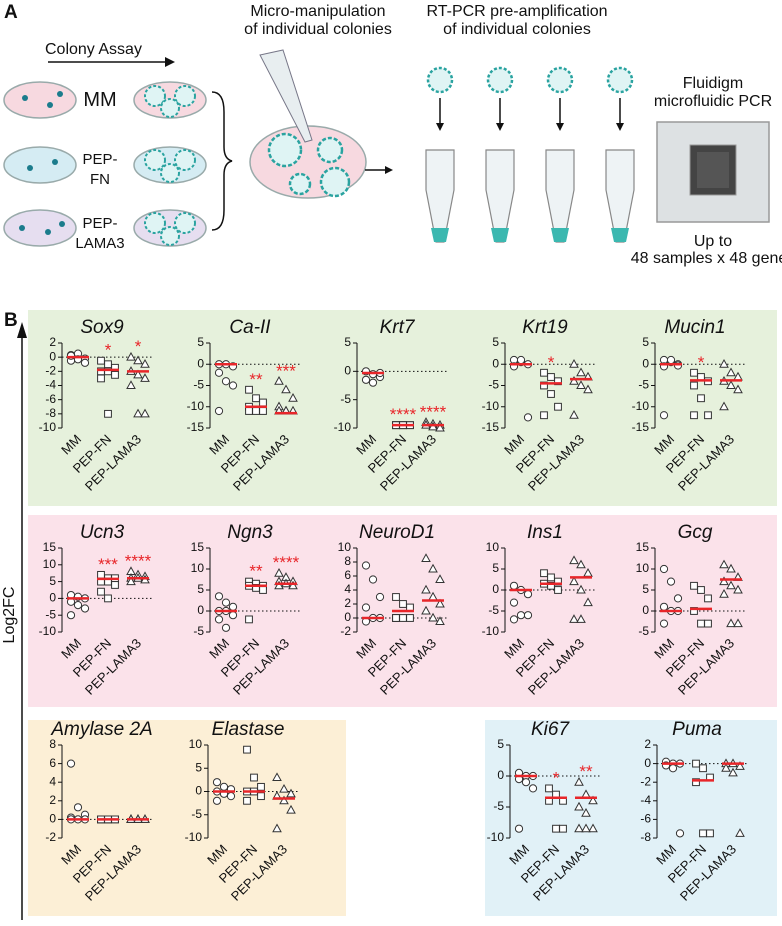  What do you see at coordinates (694, 327) in the screenshot?
I see `chart-title: Mucin1` at bounding box center [694, 327].